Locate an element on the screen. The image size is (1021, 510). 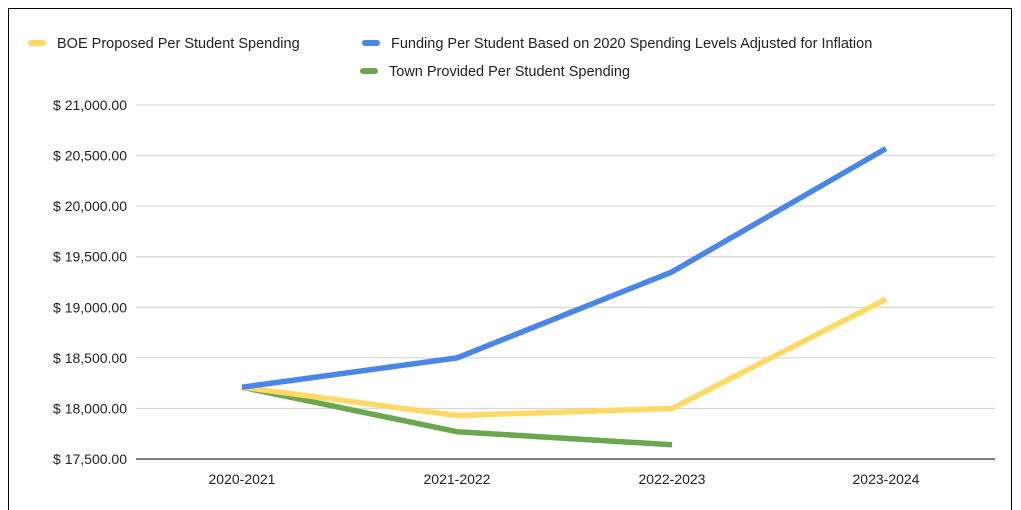
x-tick-label: 2022-2023 is located at coordinates (672, 479).